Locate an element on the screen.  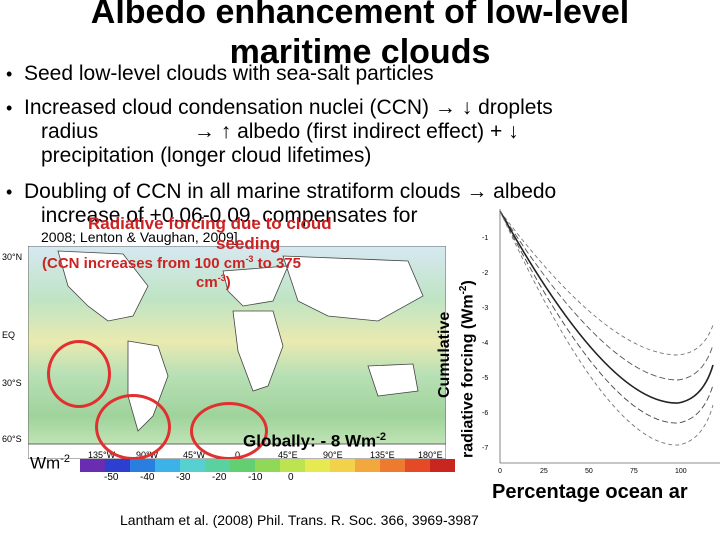
ccn-increase-label-line-2: cm-3) is located at coordinates (213, 282).